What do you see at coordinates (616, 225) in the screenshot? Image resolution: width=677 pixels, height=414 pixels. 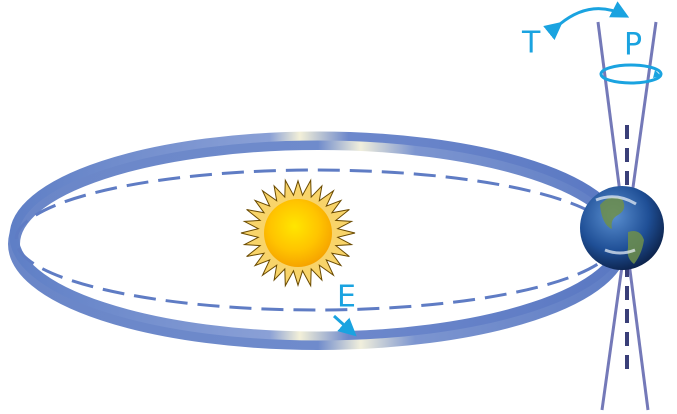 I see `clouds` at bounding box center [616, 225].